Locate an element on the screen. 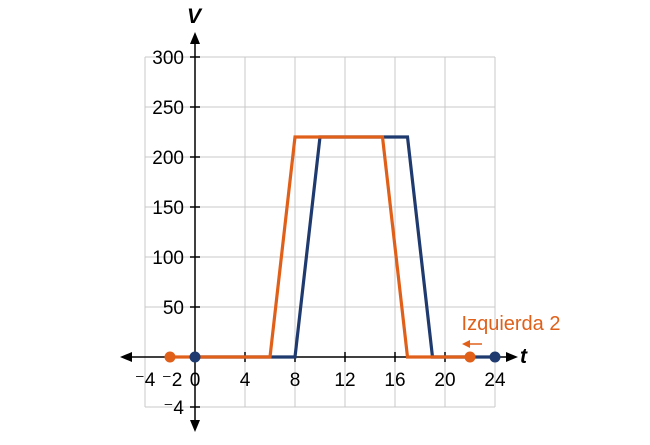 The image size is (650, 445). x-tick-label: 8 is located at coordinates (295, 380).